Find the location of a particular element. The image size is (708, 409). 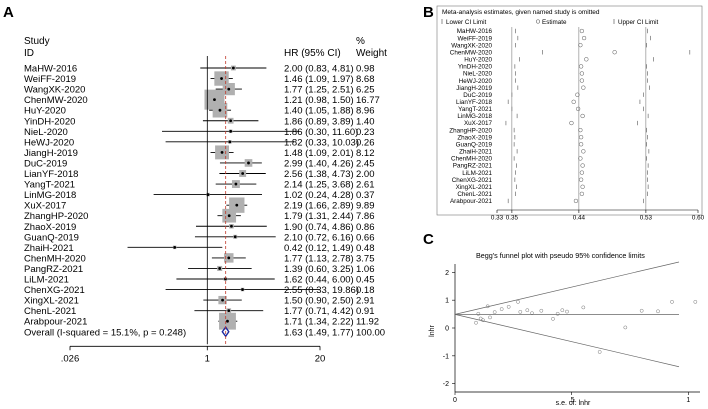

forest-study-label: HeWJ-2020 is located at coordinates (49, 142).